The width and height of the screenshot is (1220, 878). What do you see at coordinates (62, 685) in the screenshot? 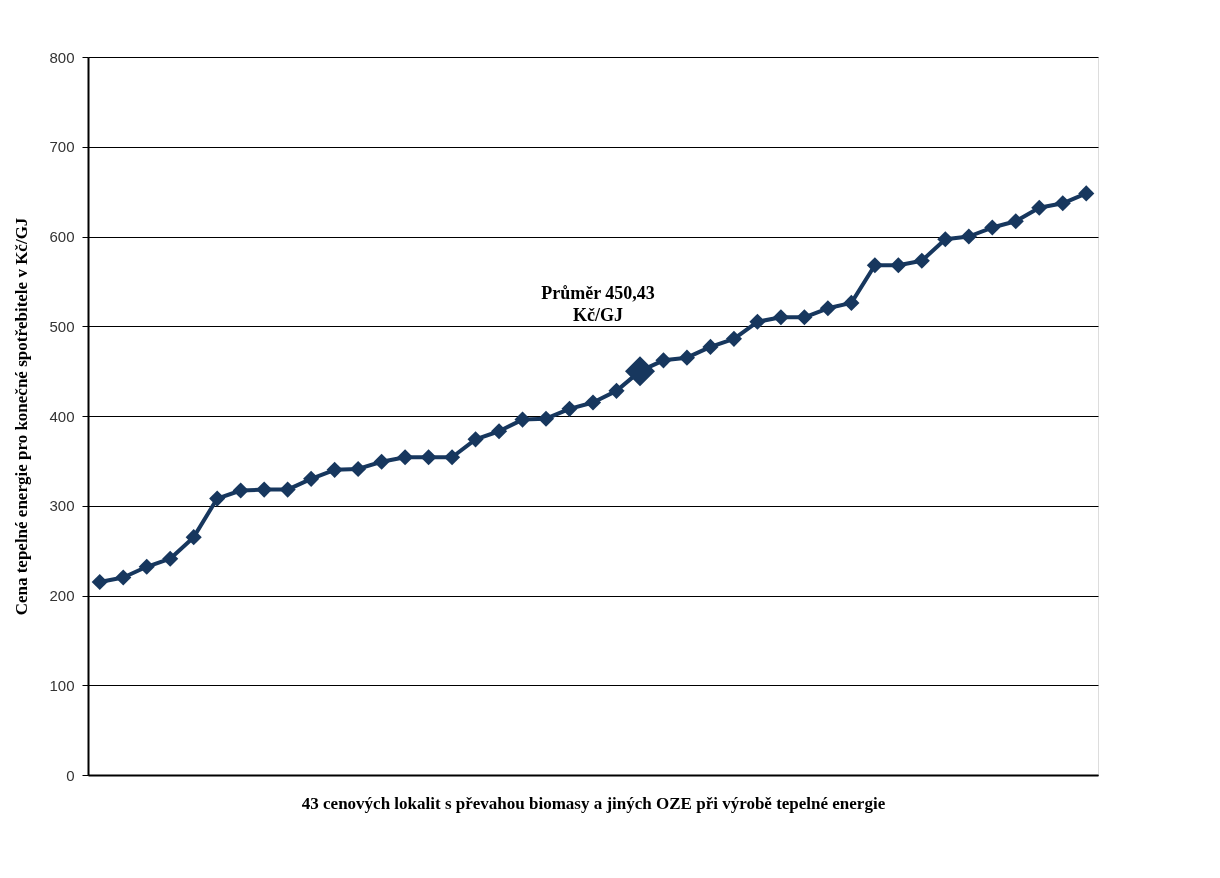
I see `y-tick-label: 100` at bounding box center [62, 685].